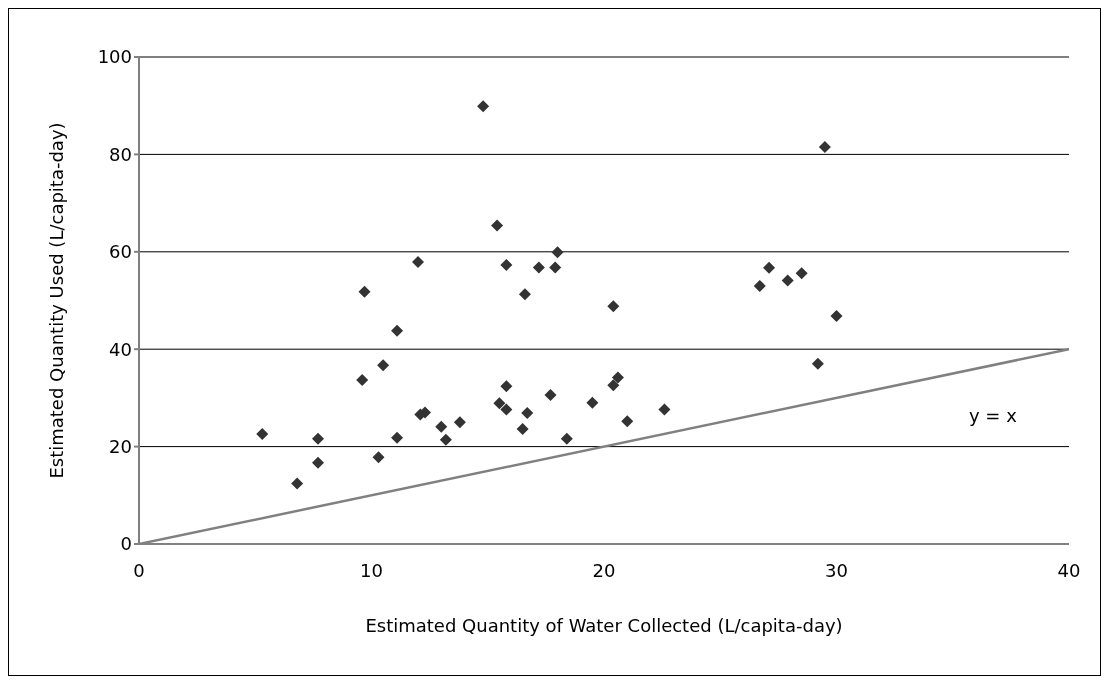 This screenshot has height=684, width=1109. I want to click on x-tick-label: 30, so click(836, 570).